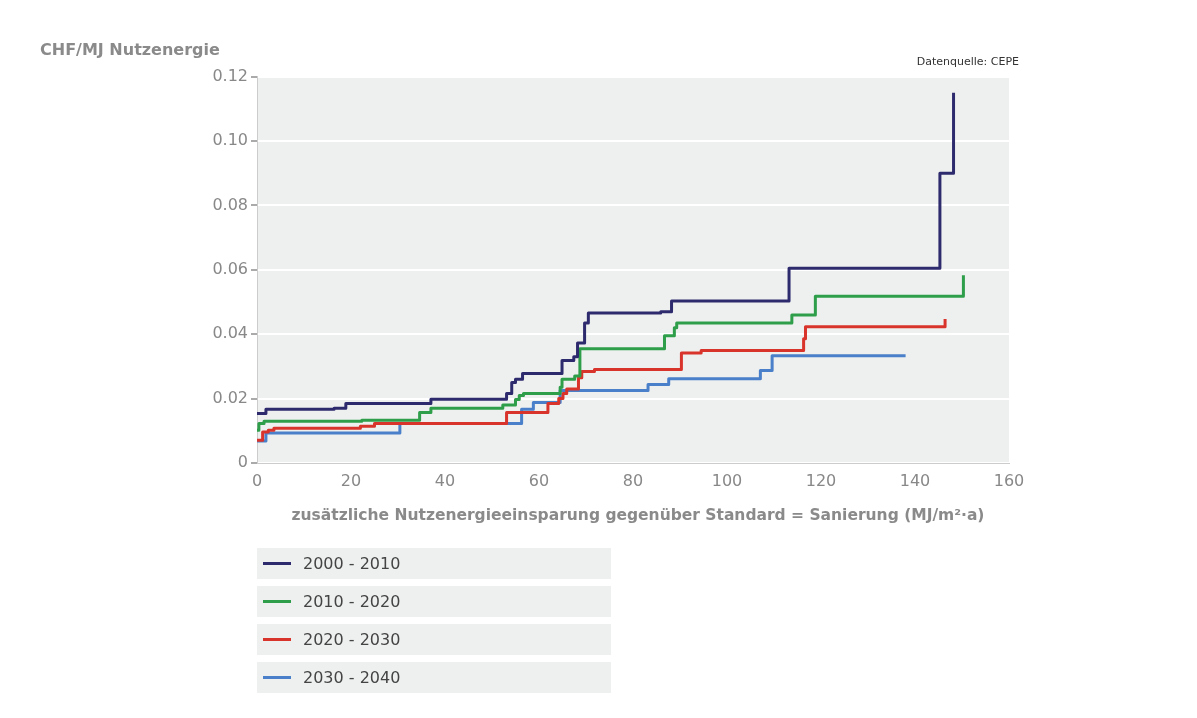 Image resolution: width=1197 pixels, height=718 pixels. Describe the element at coordinates (352, 639) in the screenshot. I see `legend-label: 2020 - 2030` at that location.